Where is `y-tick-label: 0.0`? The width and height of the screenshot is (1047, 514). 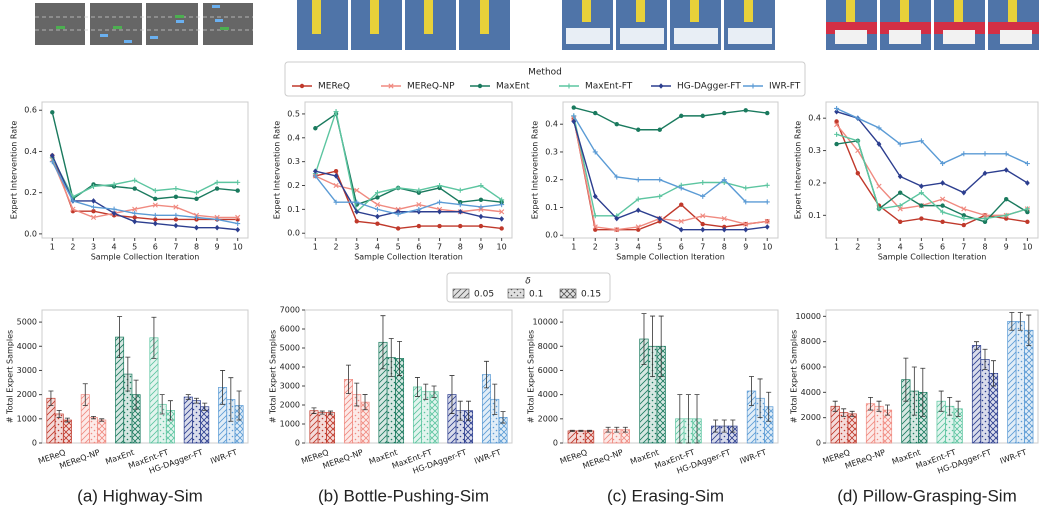
y-tick-label: 0.0 is located at coordinates (30, 233).